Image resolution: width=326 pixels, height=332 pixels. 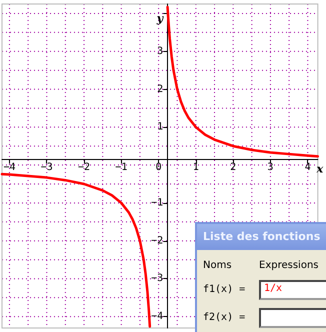 What do you see at coordinates (261, 237) in the screenshot?
I see `annotation: Liste des fonctions` at bounding box center [261, 237].